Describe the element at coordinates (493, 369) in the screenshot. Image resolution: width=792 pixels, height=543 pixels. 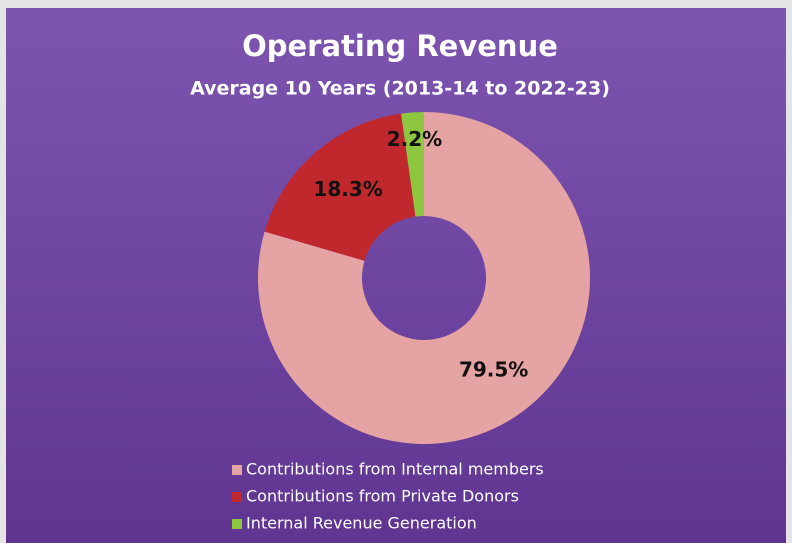
I see `data-label: 79.5%` at that location.